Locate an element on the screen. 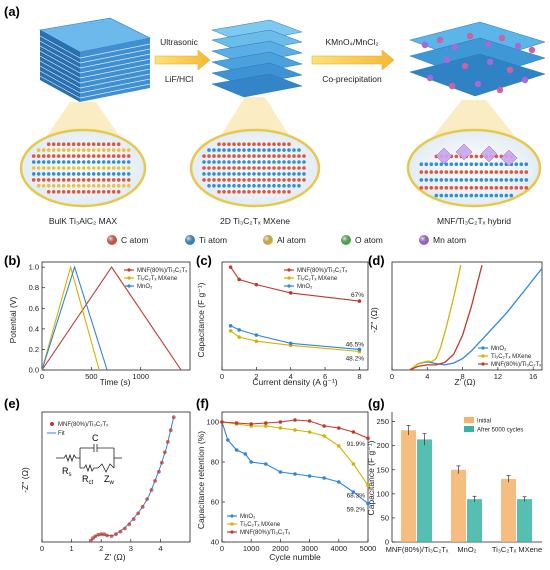 Image resolution: width=550 pixels, height=570 pixels. panel-f-annotation: 91.9% is located at coordinates (356, 444).